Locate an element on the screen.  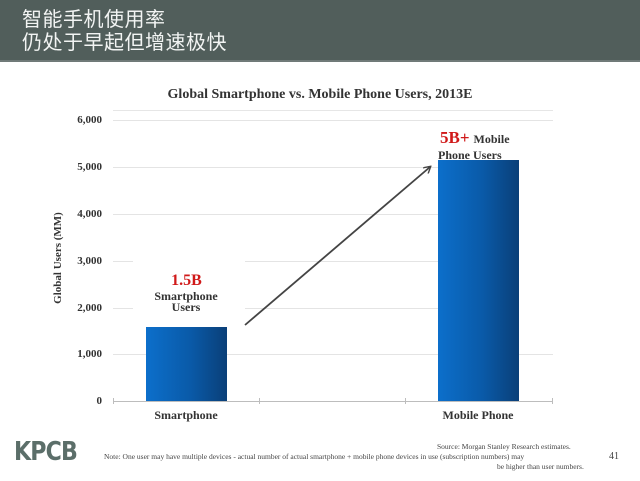
header-title-line1: 智能手机使用率 is located at coordinates (94, 19).